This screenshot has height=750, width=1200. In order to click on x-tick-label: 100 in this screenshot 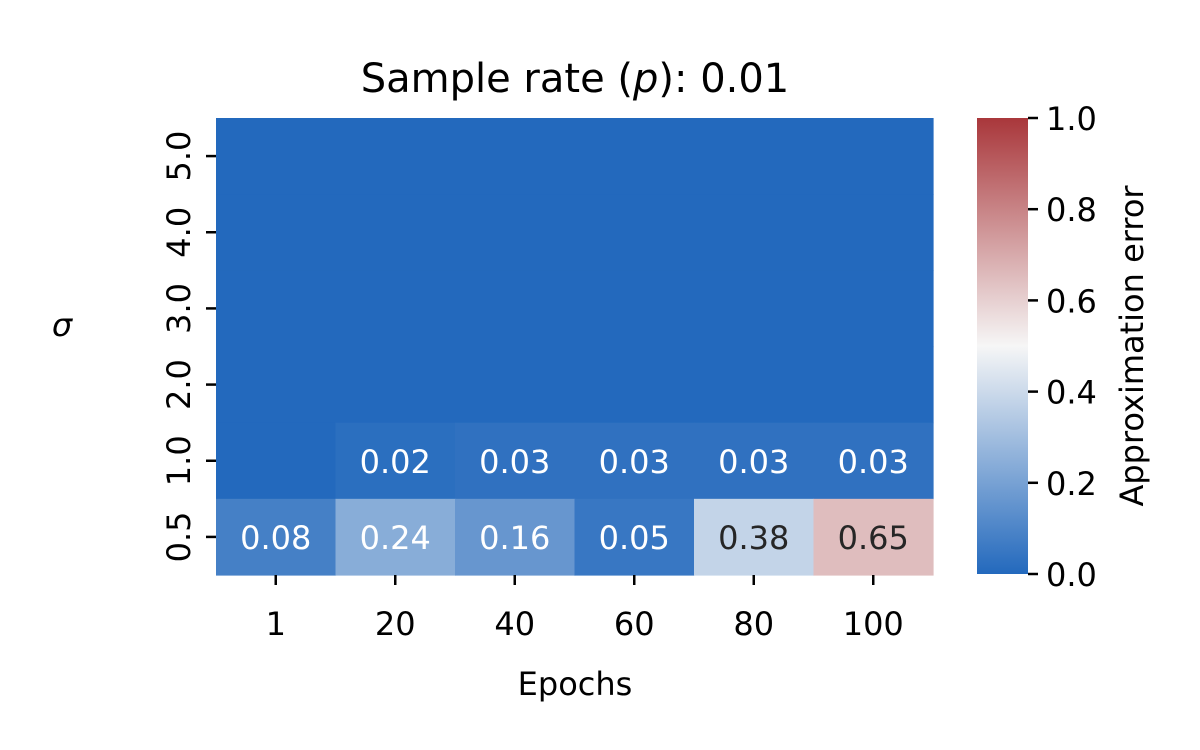, I will do `click(873, 624)`.